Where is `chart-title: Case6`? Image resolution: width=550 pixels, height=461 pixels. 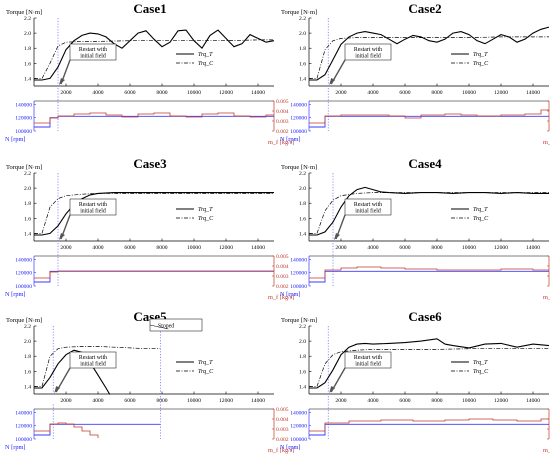 chart-title: Case6 is located at coordinates (425, 316).